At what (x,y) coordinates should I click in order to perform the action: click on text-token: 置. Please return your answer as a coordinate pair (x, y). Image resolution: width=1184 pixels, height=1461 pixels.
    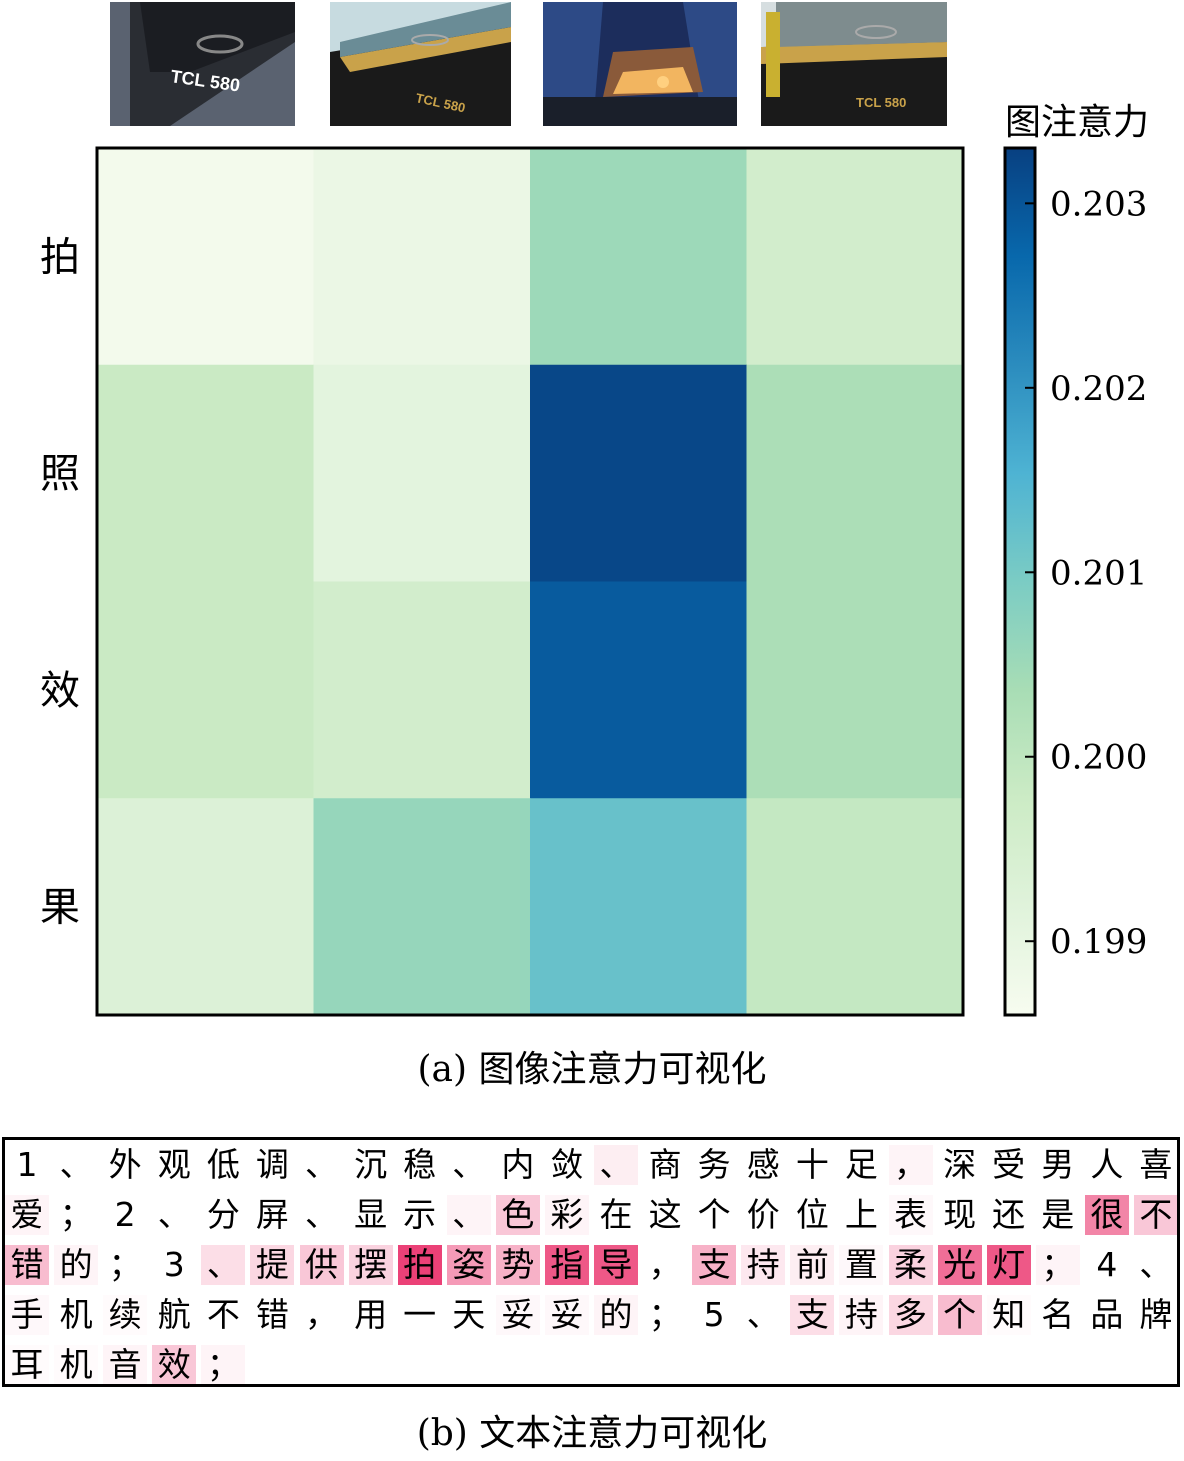
    Looking at the image, I should click on (861, 1265).